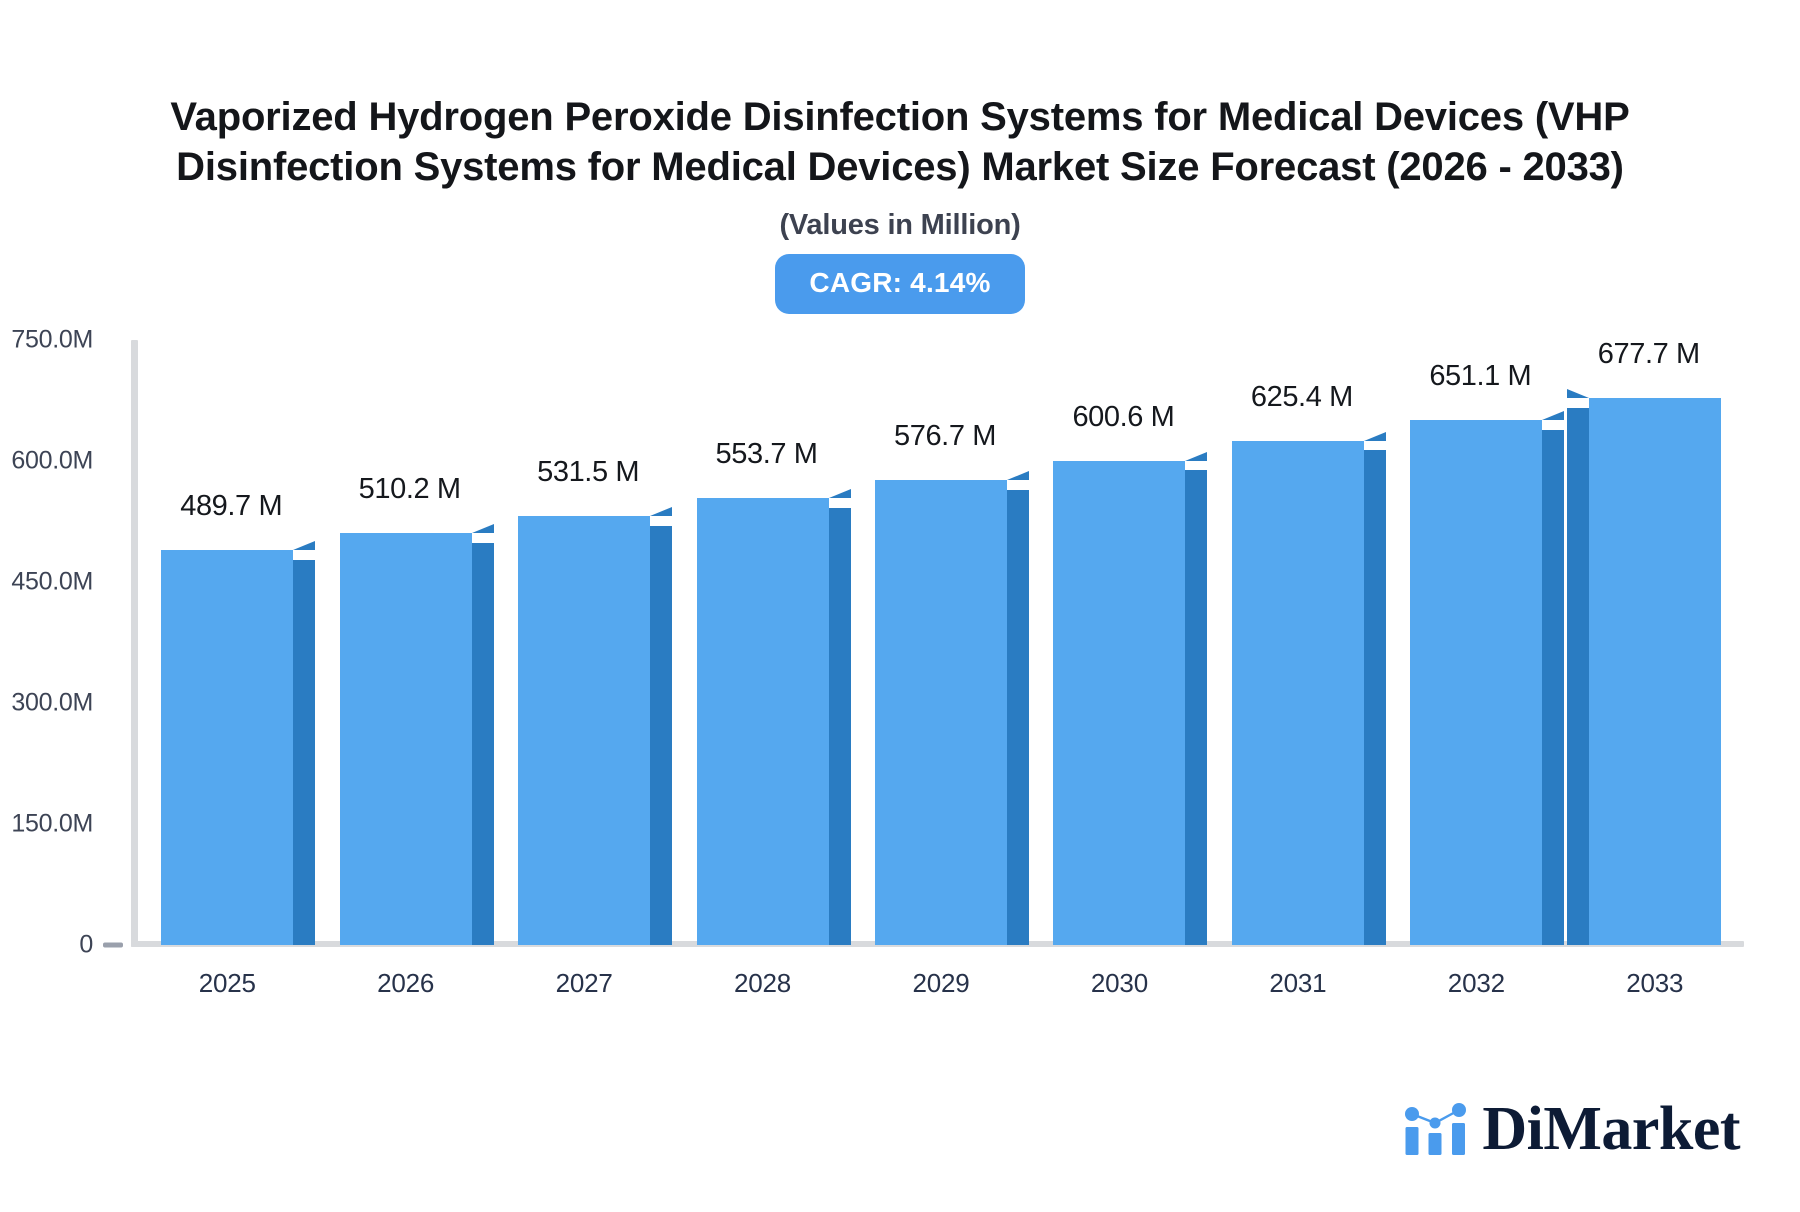  I want to click on bar-2031, so click(1308, 688).